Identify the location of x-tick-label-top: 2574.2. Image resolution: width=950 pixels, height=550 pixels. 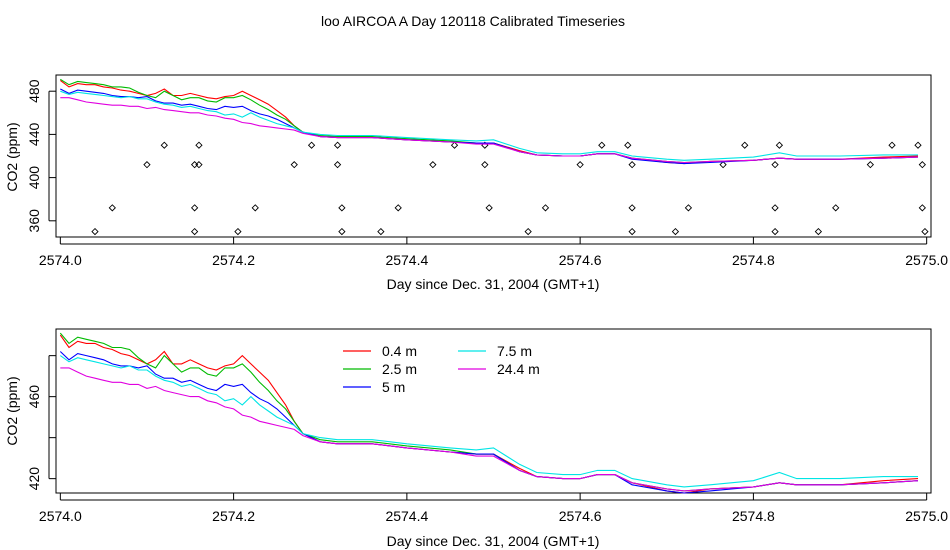
(233, 260).